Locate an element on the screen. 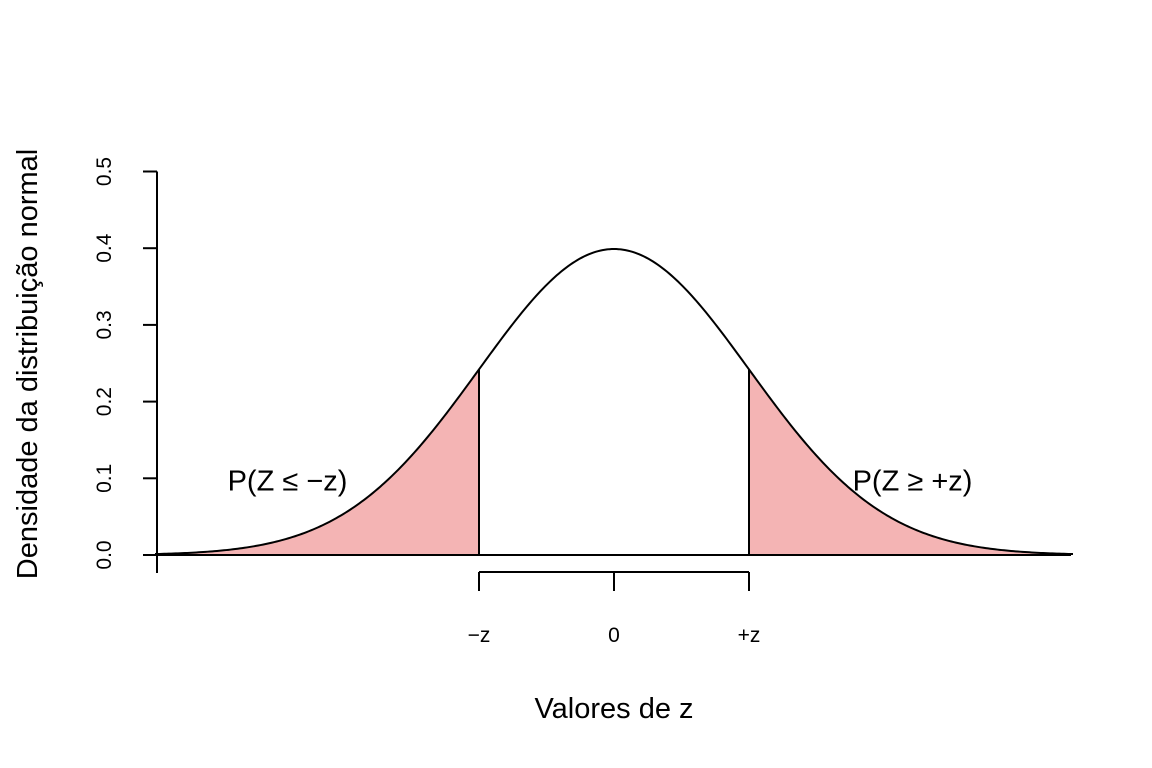 The width and height of the screenshot is (1152, 768). y-axis: 0.0 0.1 0.2 0.3 0.4 0.5 is located at coordinates (125, 363).